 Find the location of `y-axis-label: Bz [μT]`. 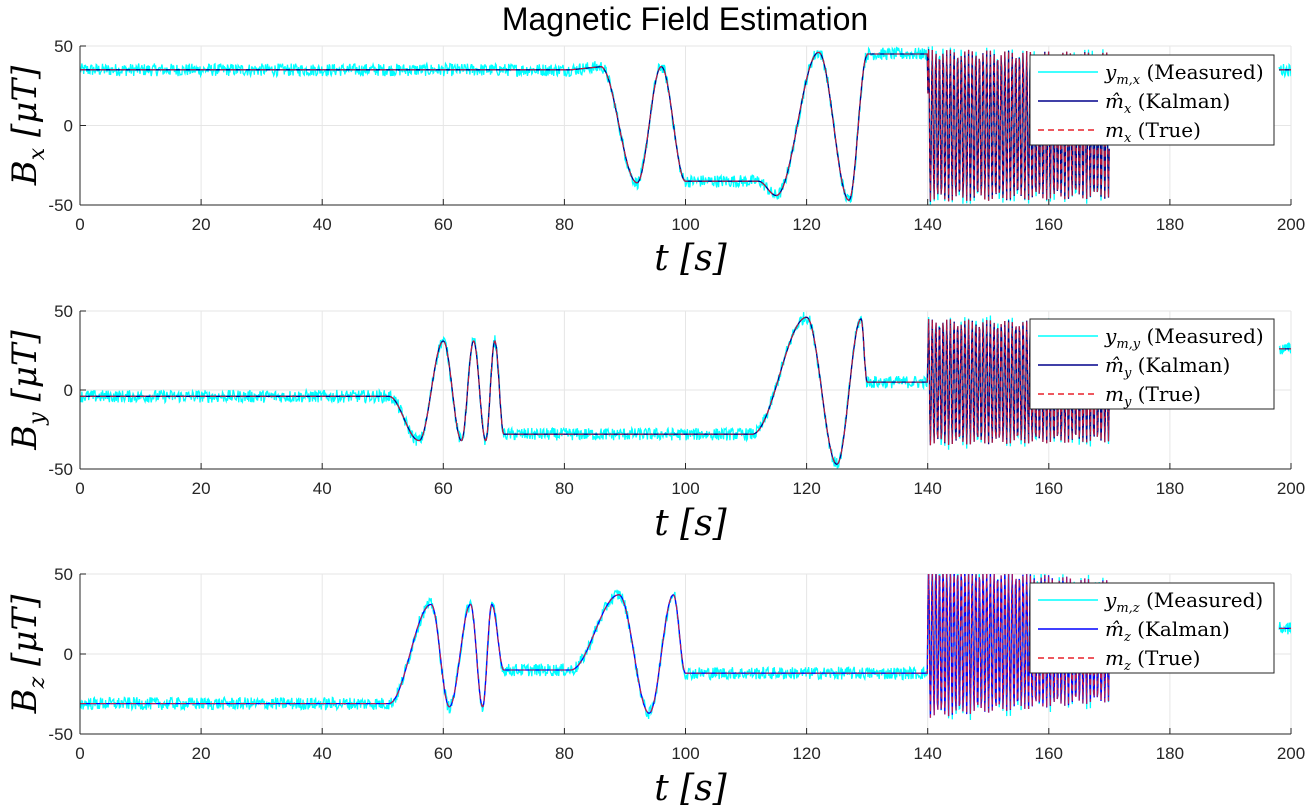

y-axis-label: Bz [μT] is located at coordinates (27, 654).